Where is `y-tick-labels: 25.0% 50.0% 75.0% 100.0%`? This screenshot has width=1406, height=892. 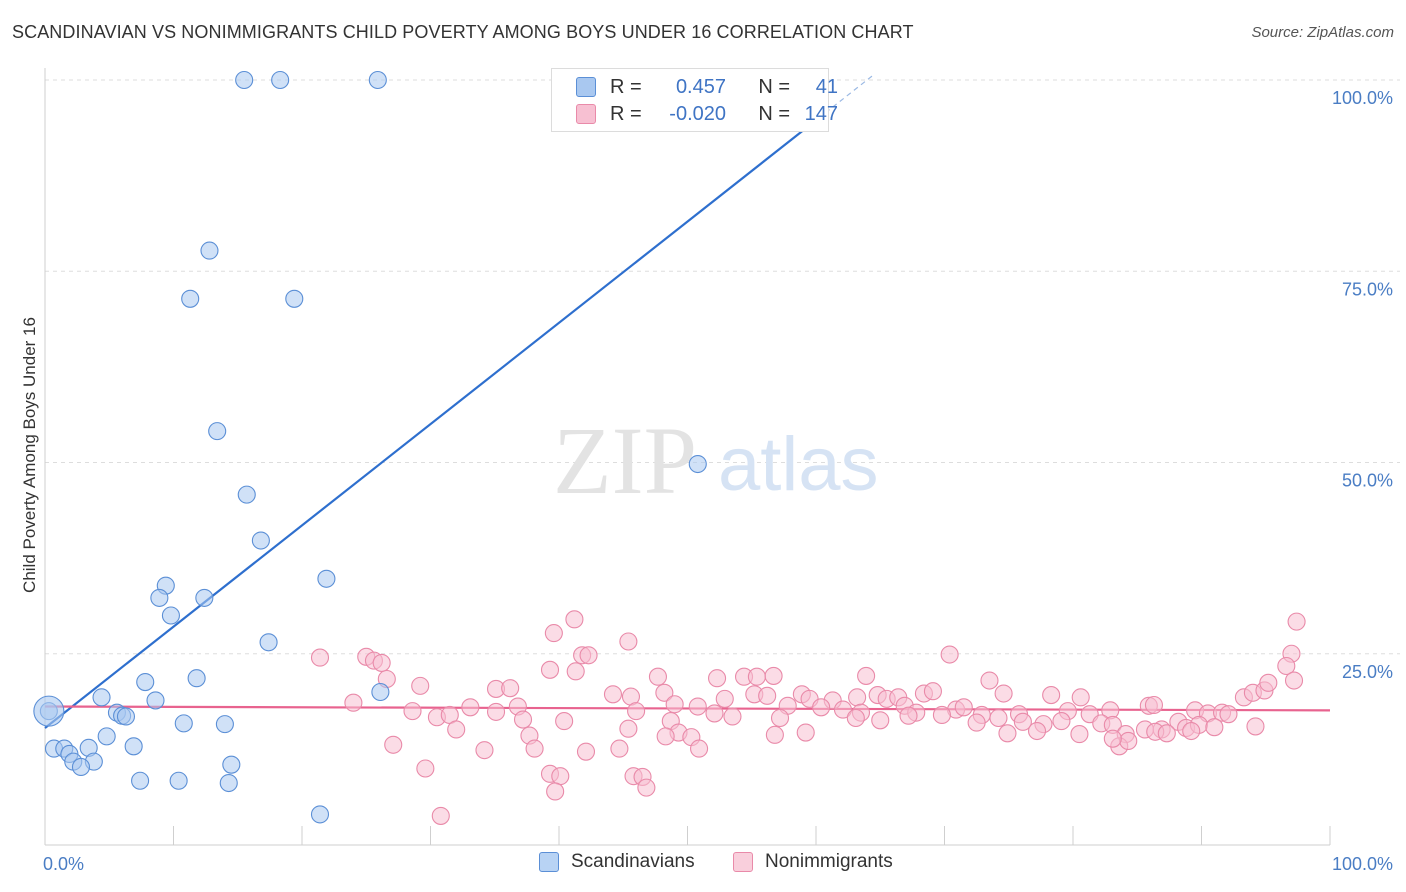
y-tick-labels: 25.0% 50.0% 75.0% 100.0% is located at coordinates (1362, 385).